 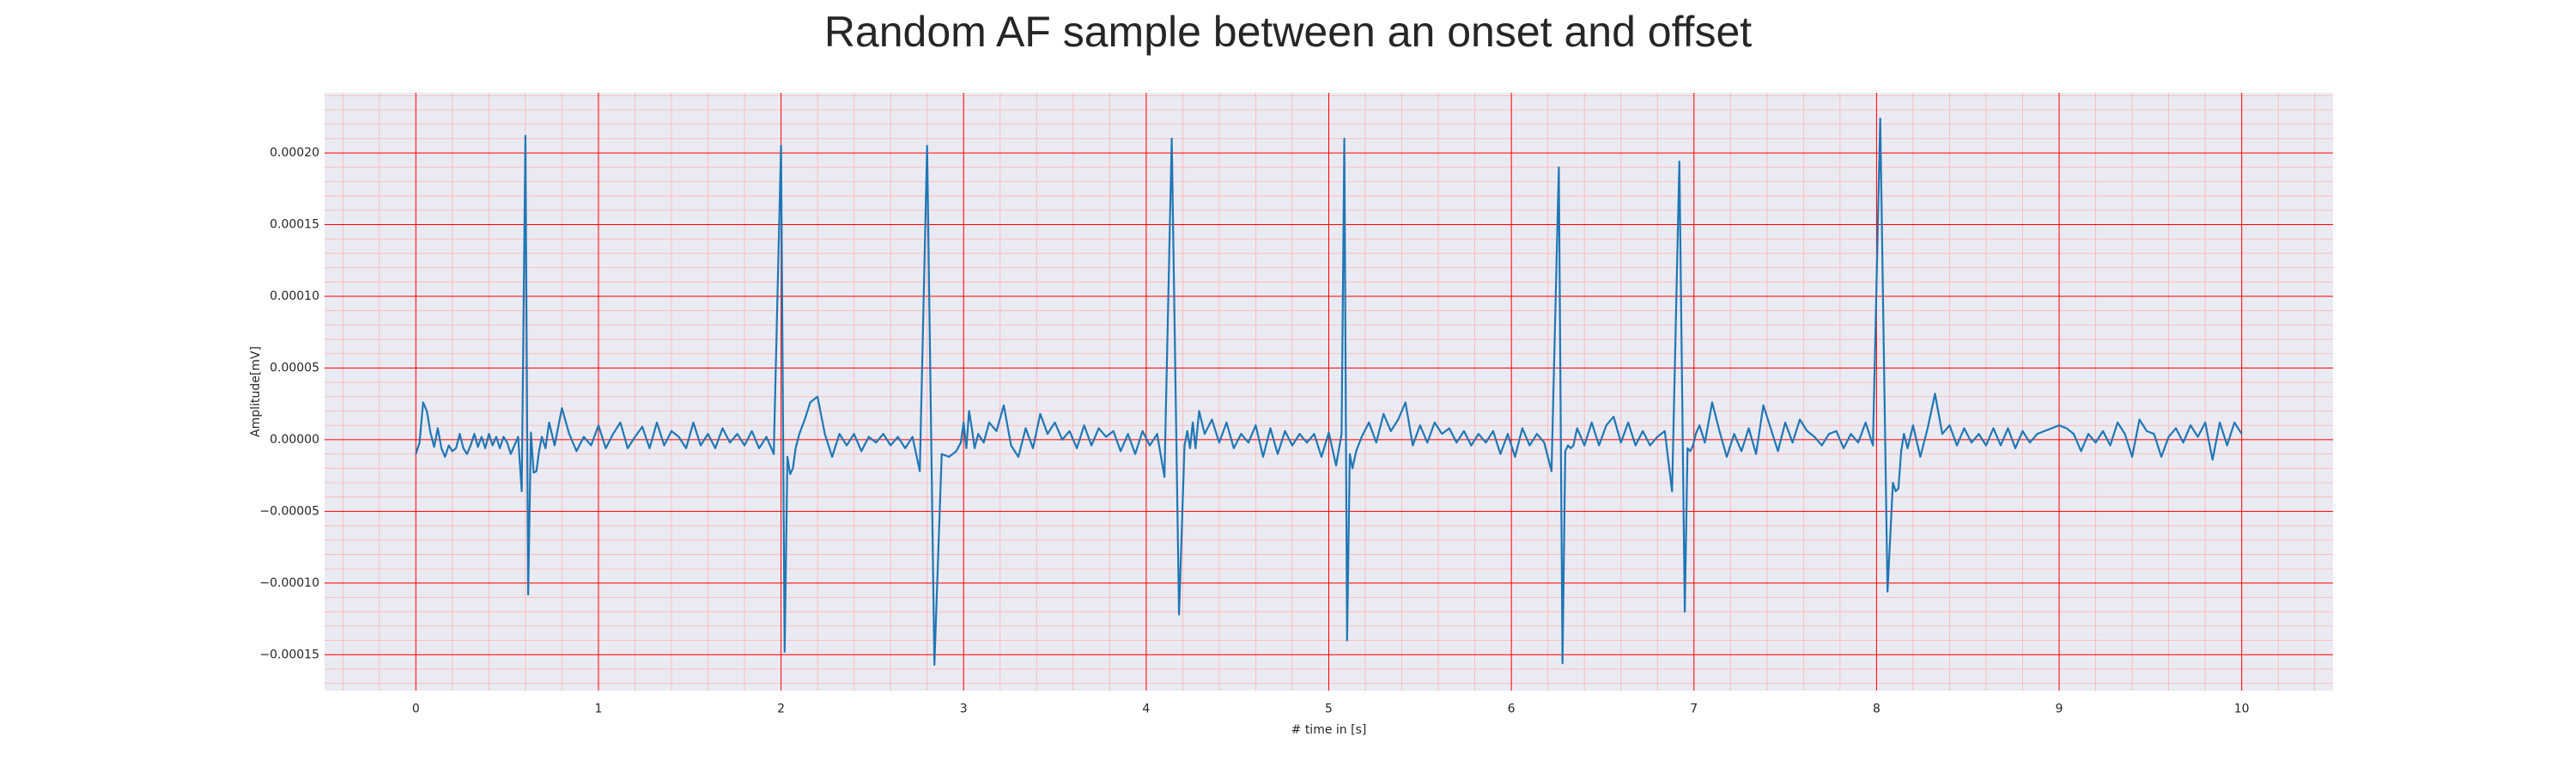 I want to click on y-tick-label: 0.00020, so click(x=294, y=153).